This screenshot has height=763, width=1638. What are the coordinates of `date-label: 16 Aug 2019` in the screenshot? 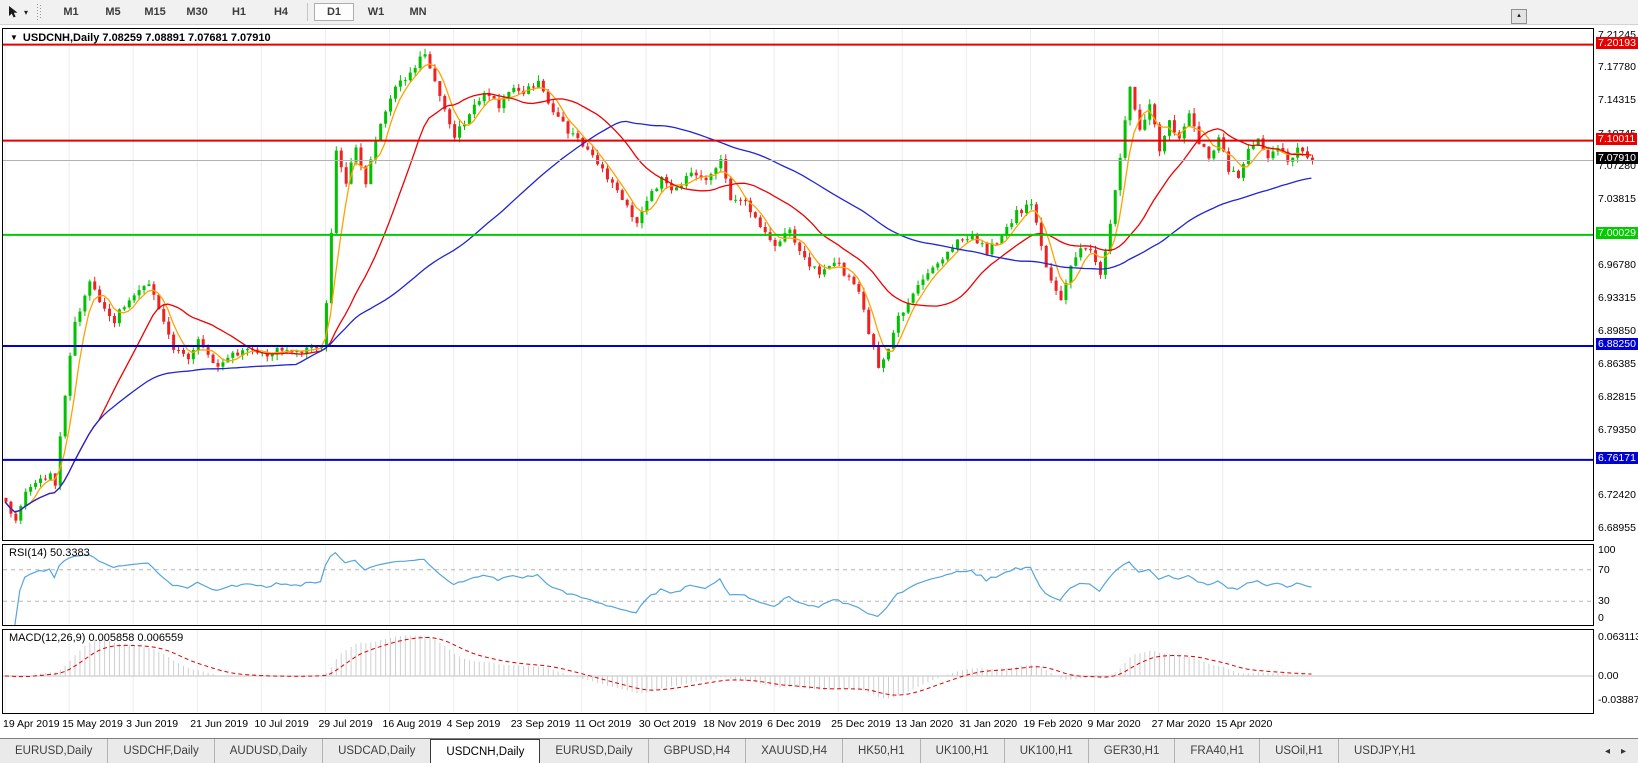 It's located at (412, 724).